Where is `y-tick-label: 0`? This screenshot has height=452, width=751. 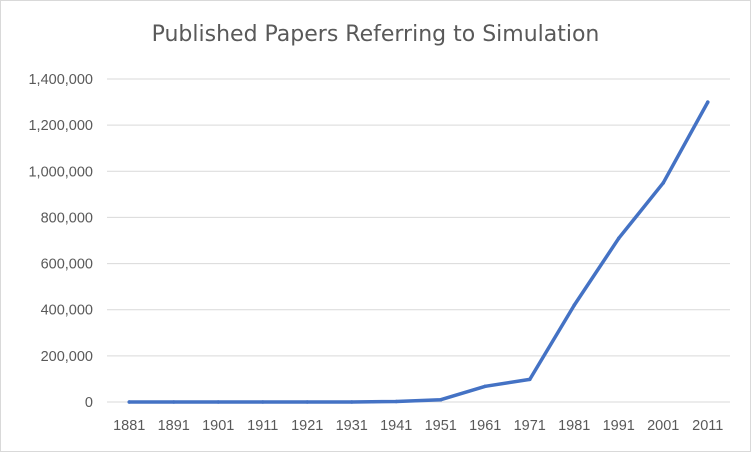 y-tick-label: 0 is located at coordinates (89, 403).